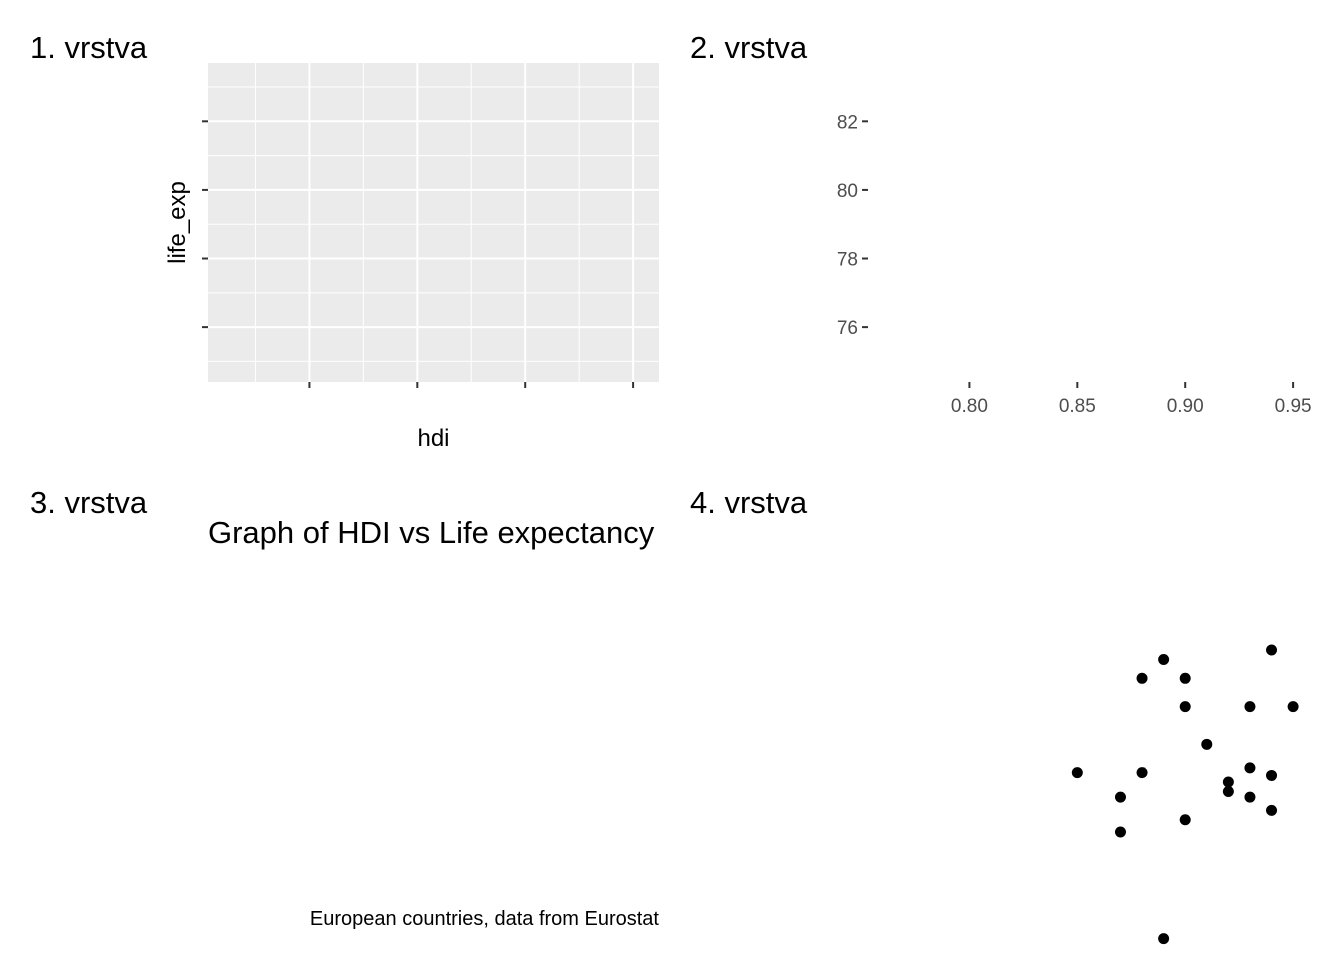  What do you see at coordinates (969, 406) in the screenshot?
I see `x-tick-label: 0.80` at bounding box center [969, 406].